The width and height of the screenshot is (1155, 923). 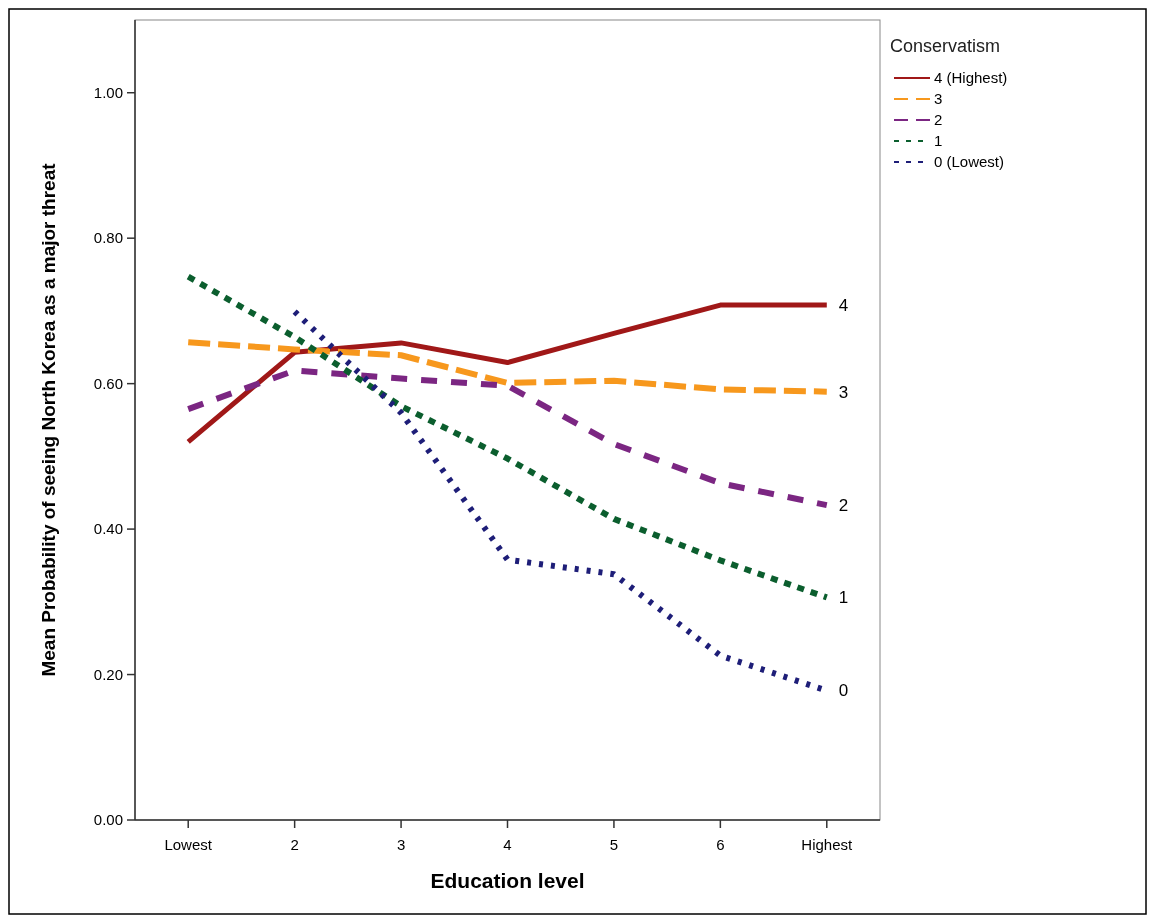 I want to click on annotation: 1, so click(x=843, y=598).